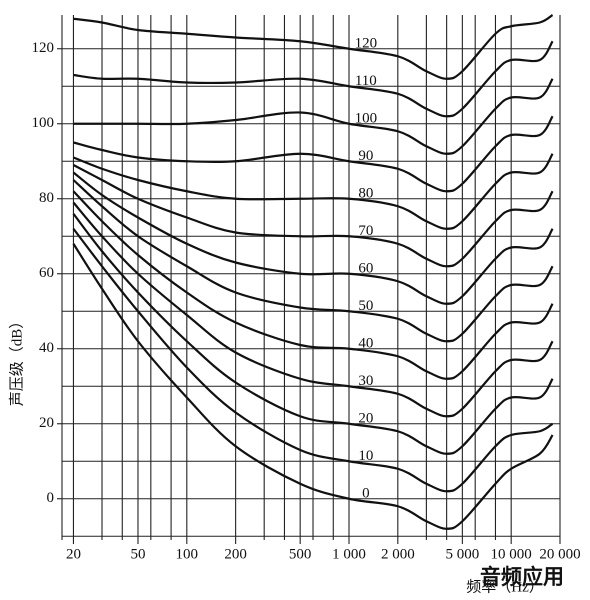 Image resolution: width=590 pixels, height=600 pixels. What do you see at coordinates (505, 586) in the screenshot?
I see `x-axis-label: 频率（Hz）` at bounding box center [505, 586].